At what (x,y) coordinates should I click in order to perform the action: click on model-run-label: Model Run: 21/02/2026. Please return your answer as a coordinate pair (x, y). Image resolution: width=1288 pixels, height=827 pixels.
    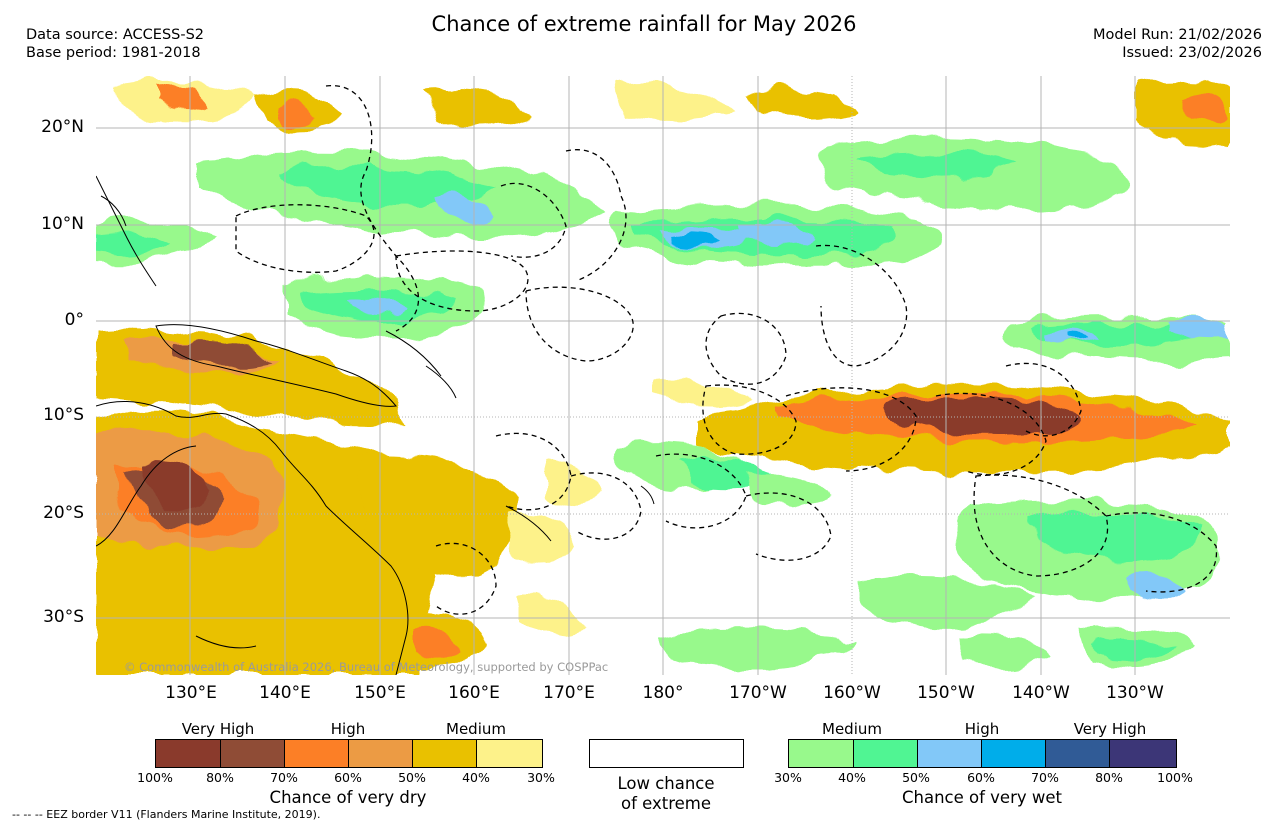
    Looking at the image, I should click on (1177, 35).